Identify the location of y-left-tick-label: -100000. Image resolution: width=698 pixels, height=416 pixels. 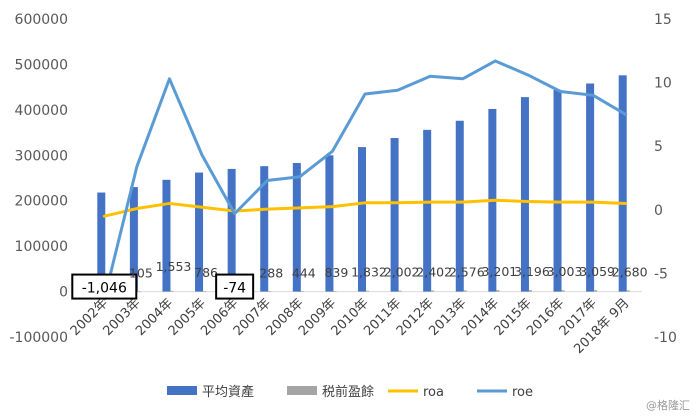
(39, 338).